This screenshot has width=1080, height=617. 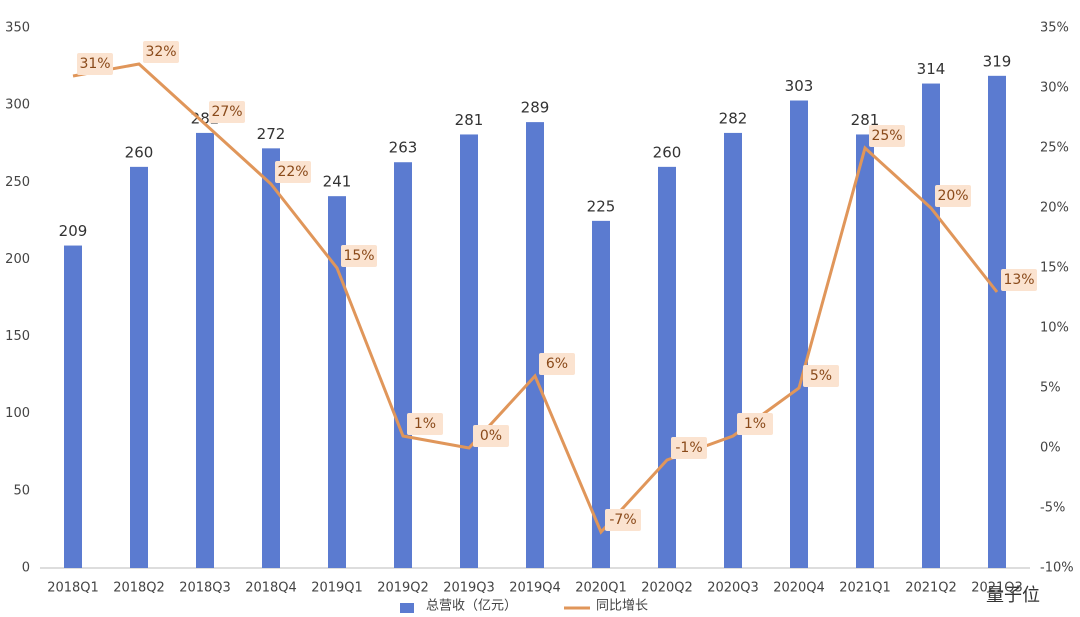 What do you see at coordinates (601, 588) in the screenshot?
I see `x-tick-label: 2020Q1` at bounding box center [601, 588].